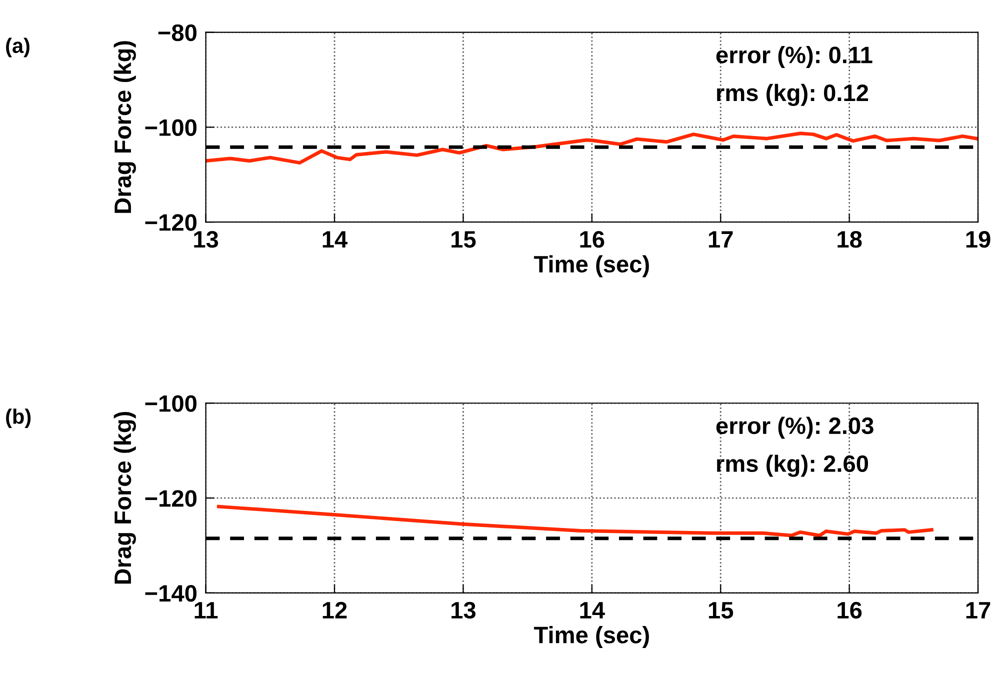 Image resolution: width=999 pixels, height=673 pixels. What do you see at coordinates (792, 95) in the screenshot?
I see `annotation: rms (kg): 0.12` at bounding box center [792, 95].